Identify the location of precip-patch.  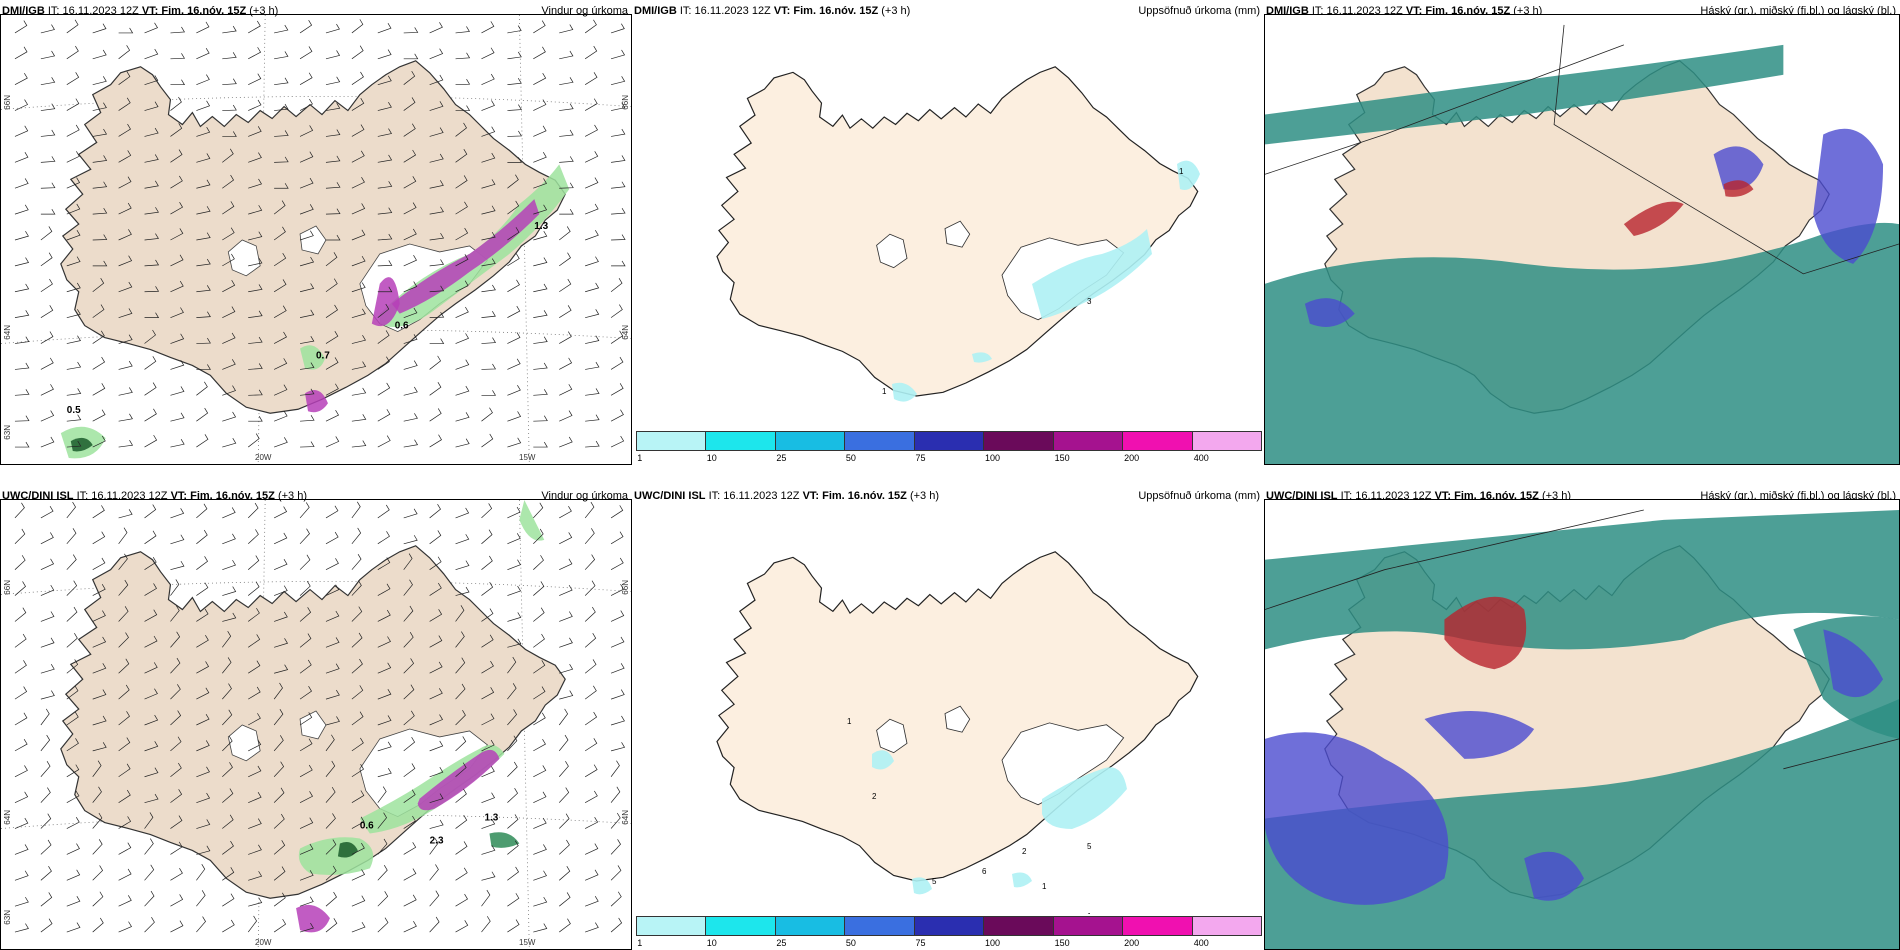
(458, 780).